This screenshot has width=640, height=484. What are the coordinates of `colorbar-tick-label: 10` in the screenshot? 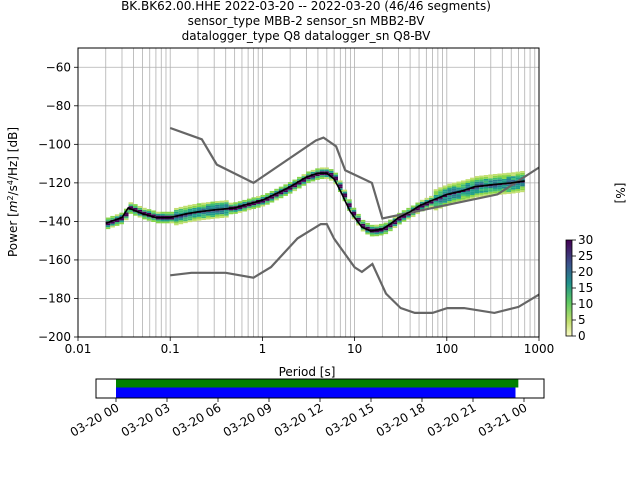 It's located at (585, 304).